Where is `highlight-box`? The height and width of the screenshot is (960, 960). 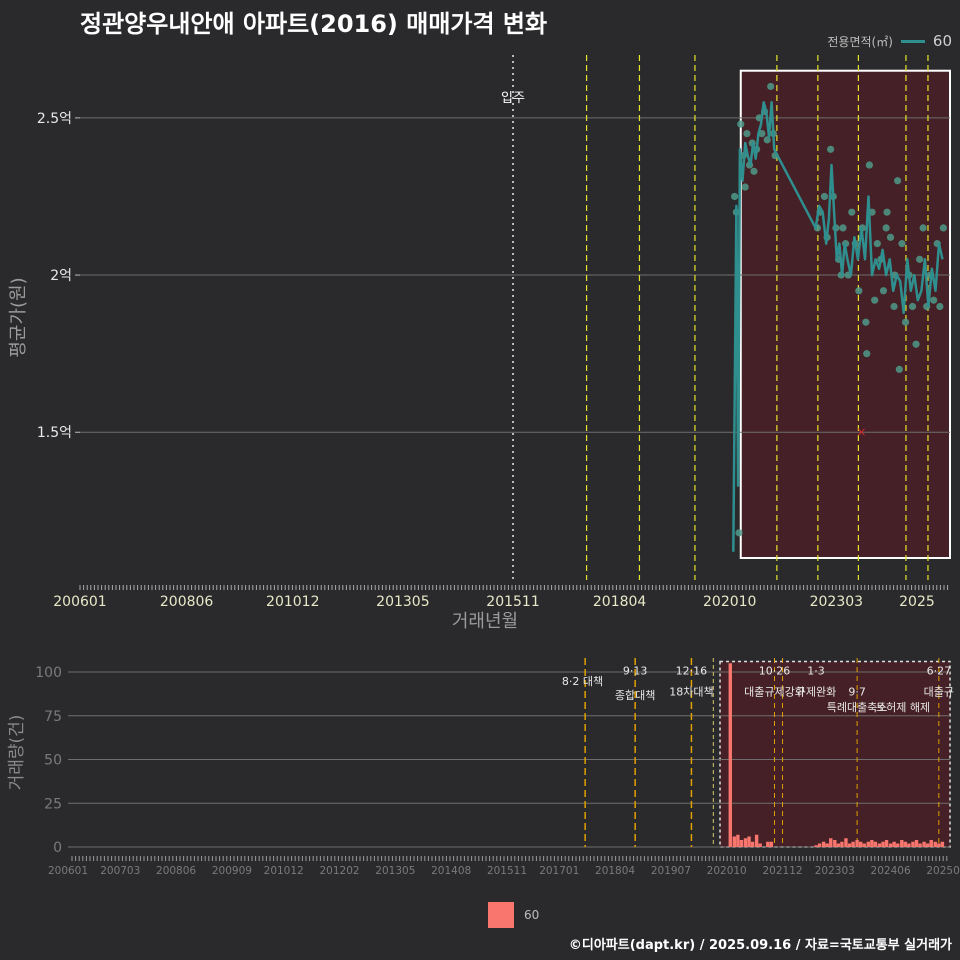 highlight-box is located at coordinates (845, 314).